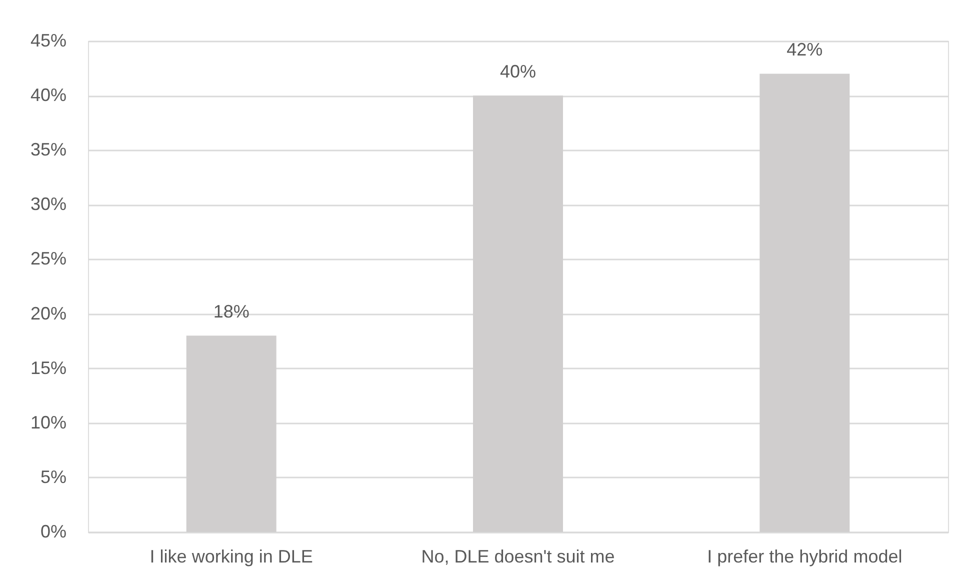 This screenshot has height=583, width=954. What do you see at coordinates (48, 95) in the screenshot?
I see `y-tick-label: 40%` at bounding box center [48, 95].